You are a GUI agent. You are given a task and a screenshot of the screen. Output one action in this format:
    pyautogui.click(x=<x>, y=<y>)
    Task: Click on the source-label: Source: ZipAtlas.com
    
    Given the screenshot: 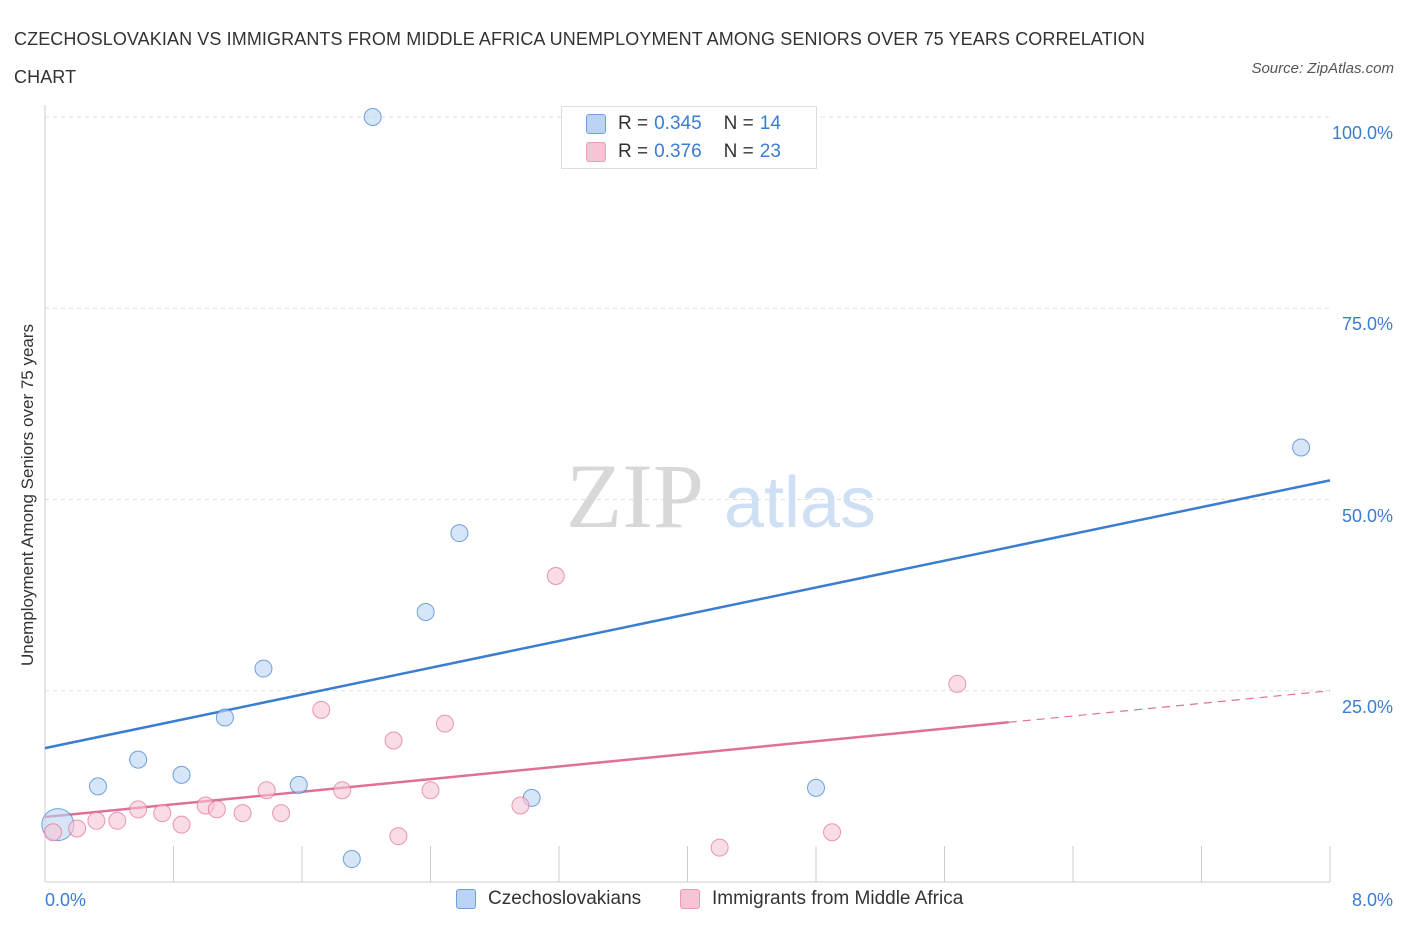 What is the action you would take?
    pyautogui.click(x=1322, y=68)
    